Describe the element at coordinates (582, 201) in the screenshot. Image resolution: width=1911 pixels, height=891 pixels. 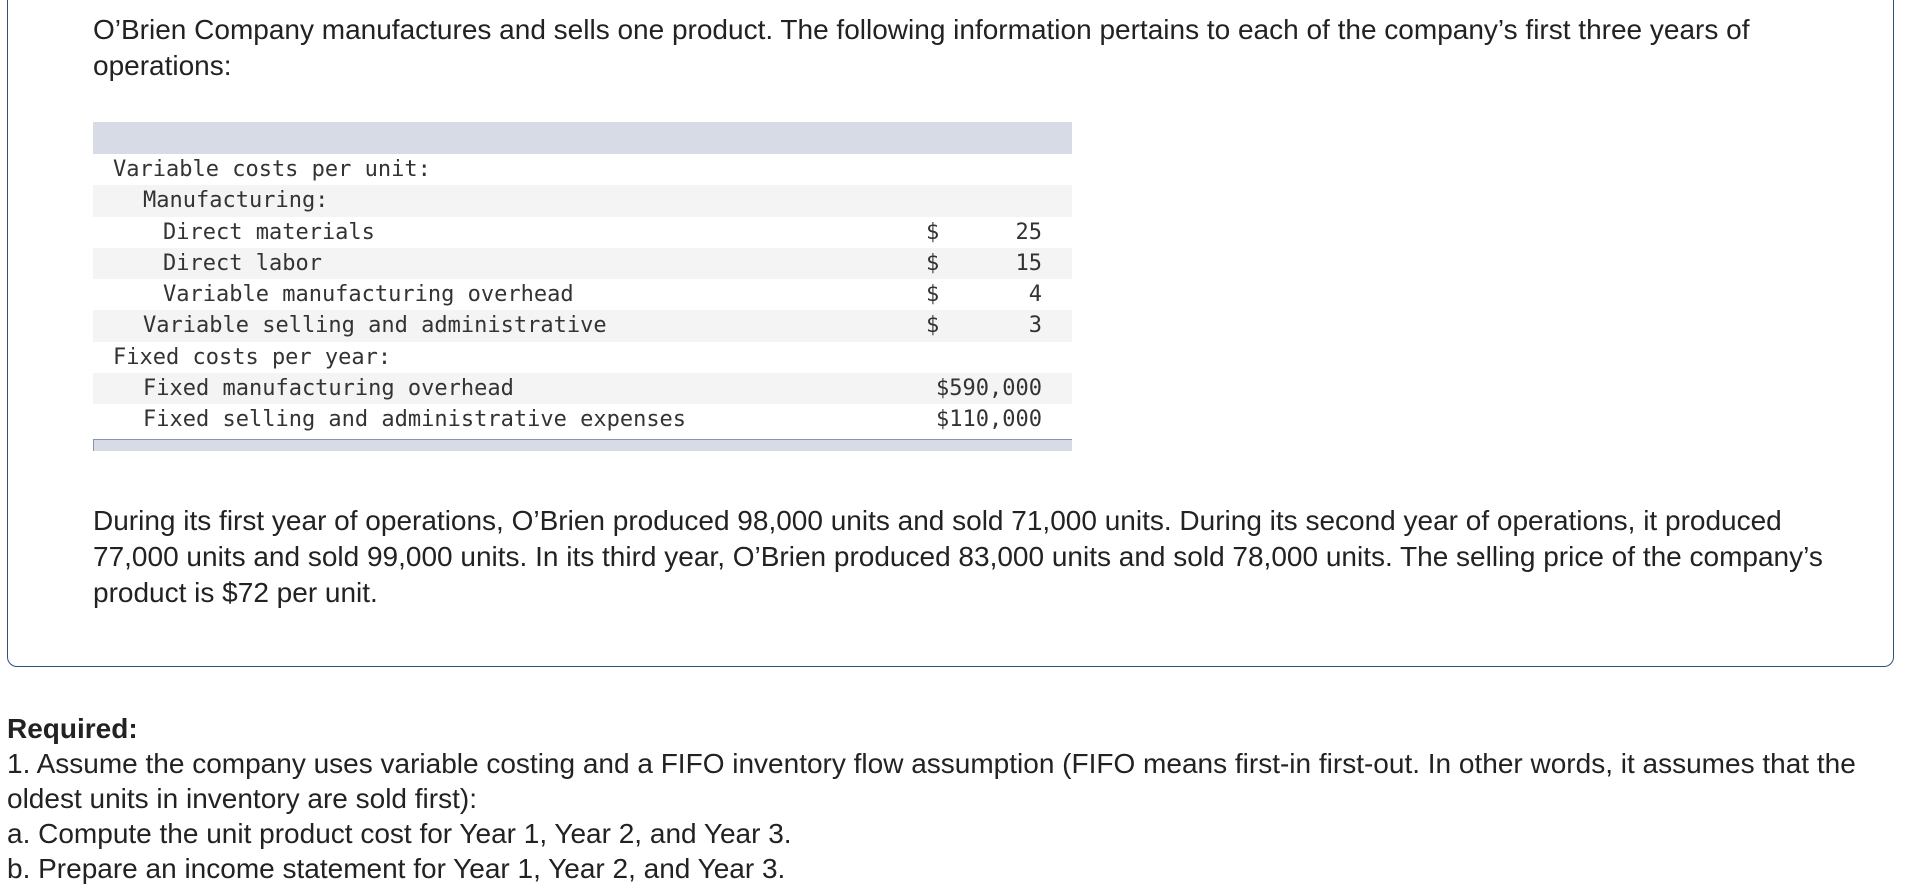
I see `table-row: Manufacturing:` at that location.